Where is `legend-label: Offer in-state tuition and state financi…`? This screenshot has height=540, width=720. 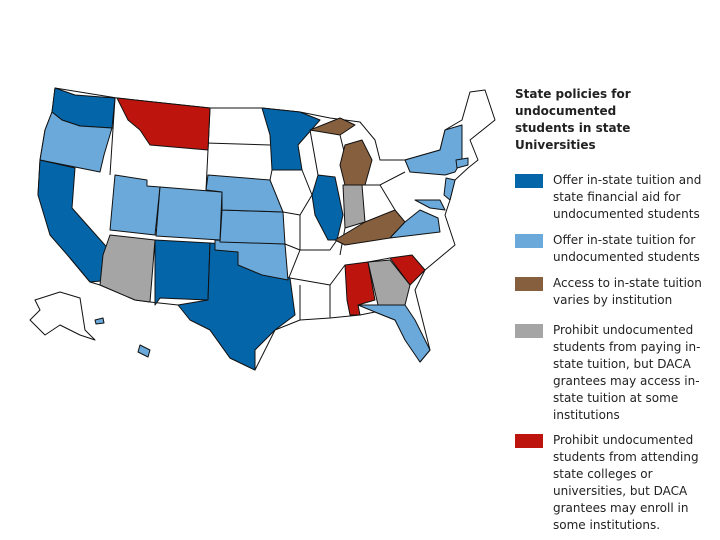
legend-label: Offer in-state tuition and state financi… is located at coordinates (627, 197).